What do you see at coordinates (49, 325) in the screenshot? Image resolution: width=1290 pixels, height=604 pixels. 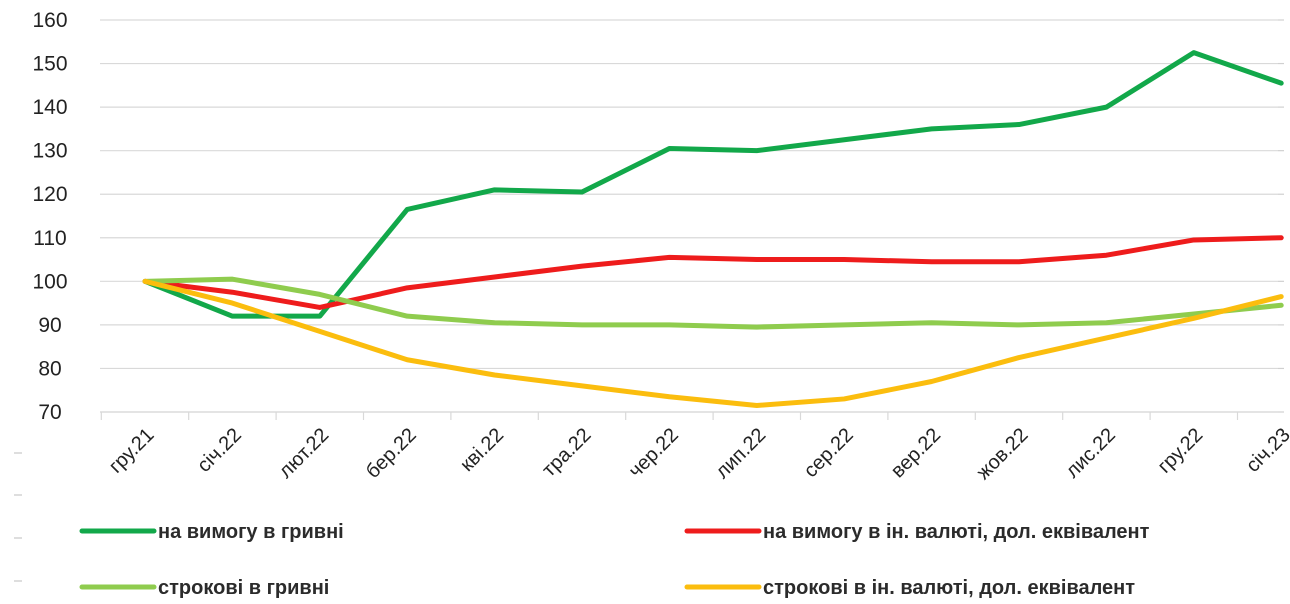 I see `y-tick-label: 90` at bounding box center [49, 325].